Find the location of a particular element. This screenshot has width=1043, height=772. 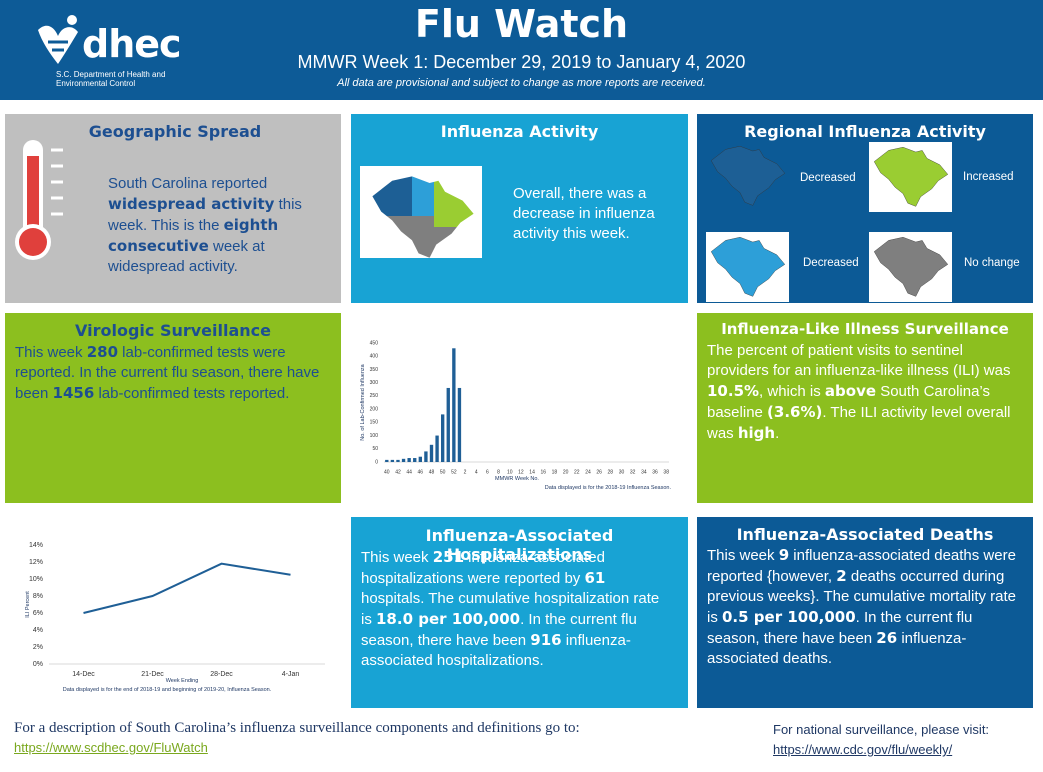

thermometer is located at coordinates (39, 200).